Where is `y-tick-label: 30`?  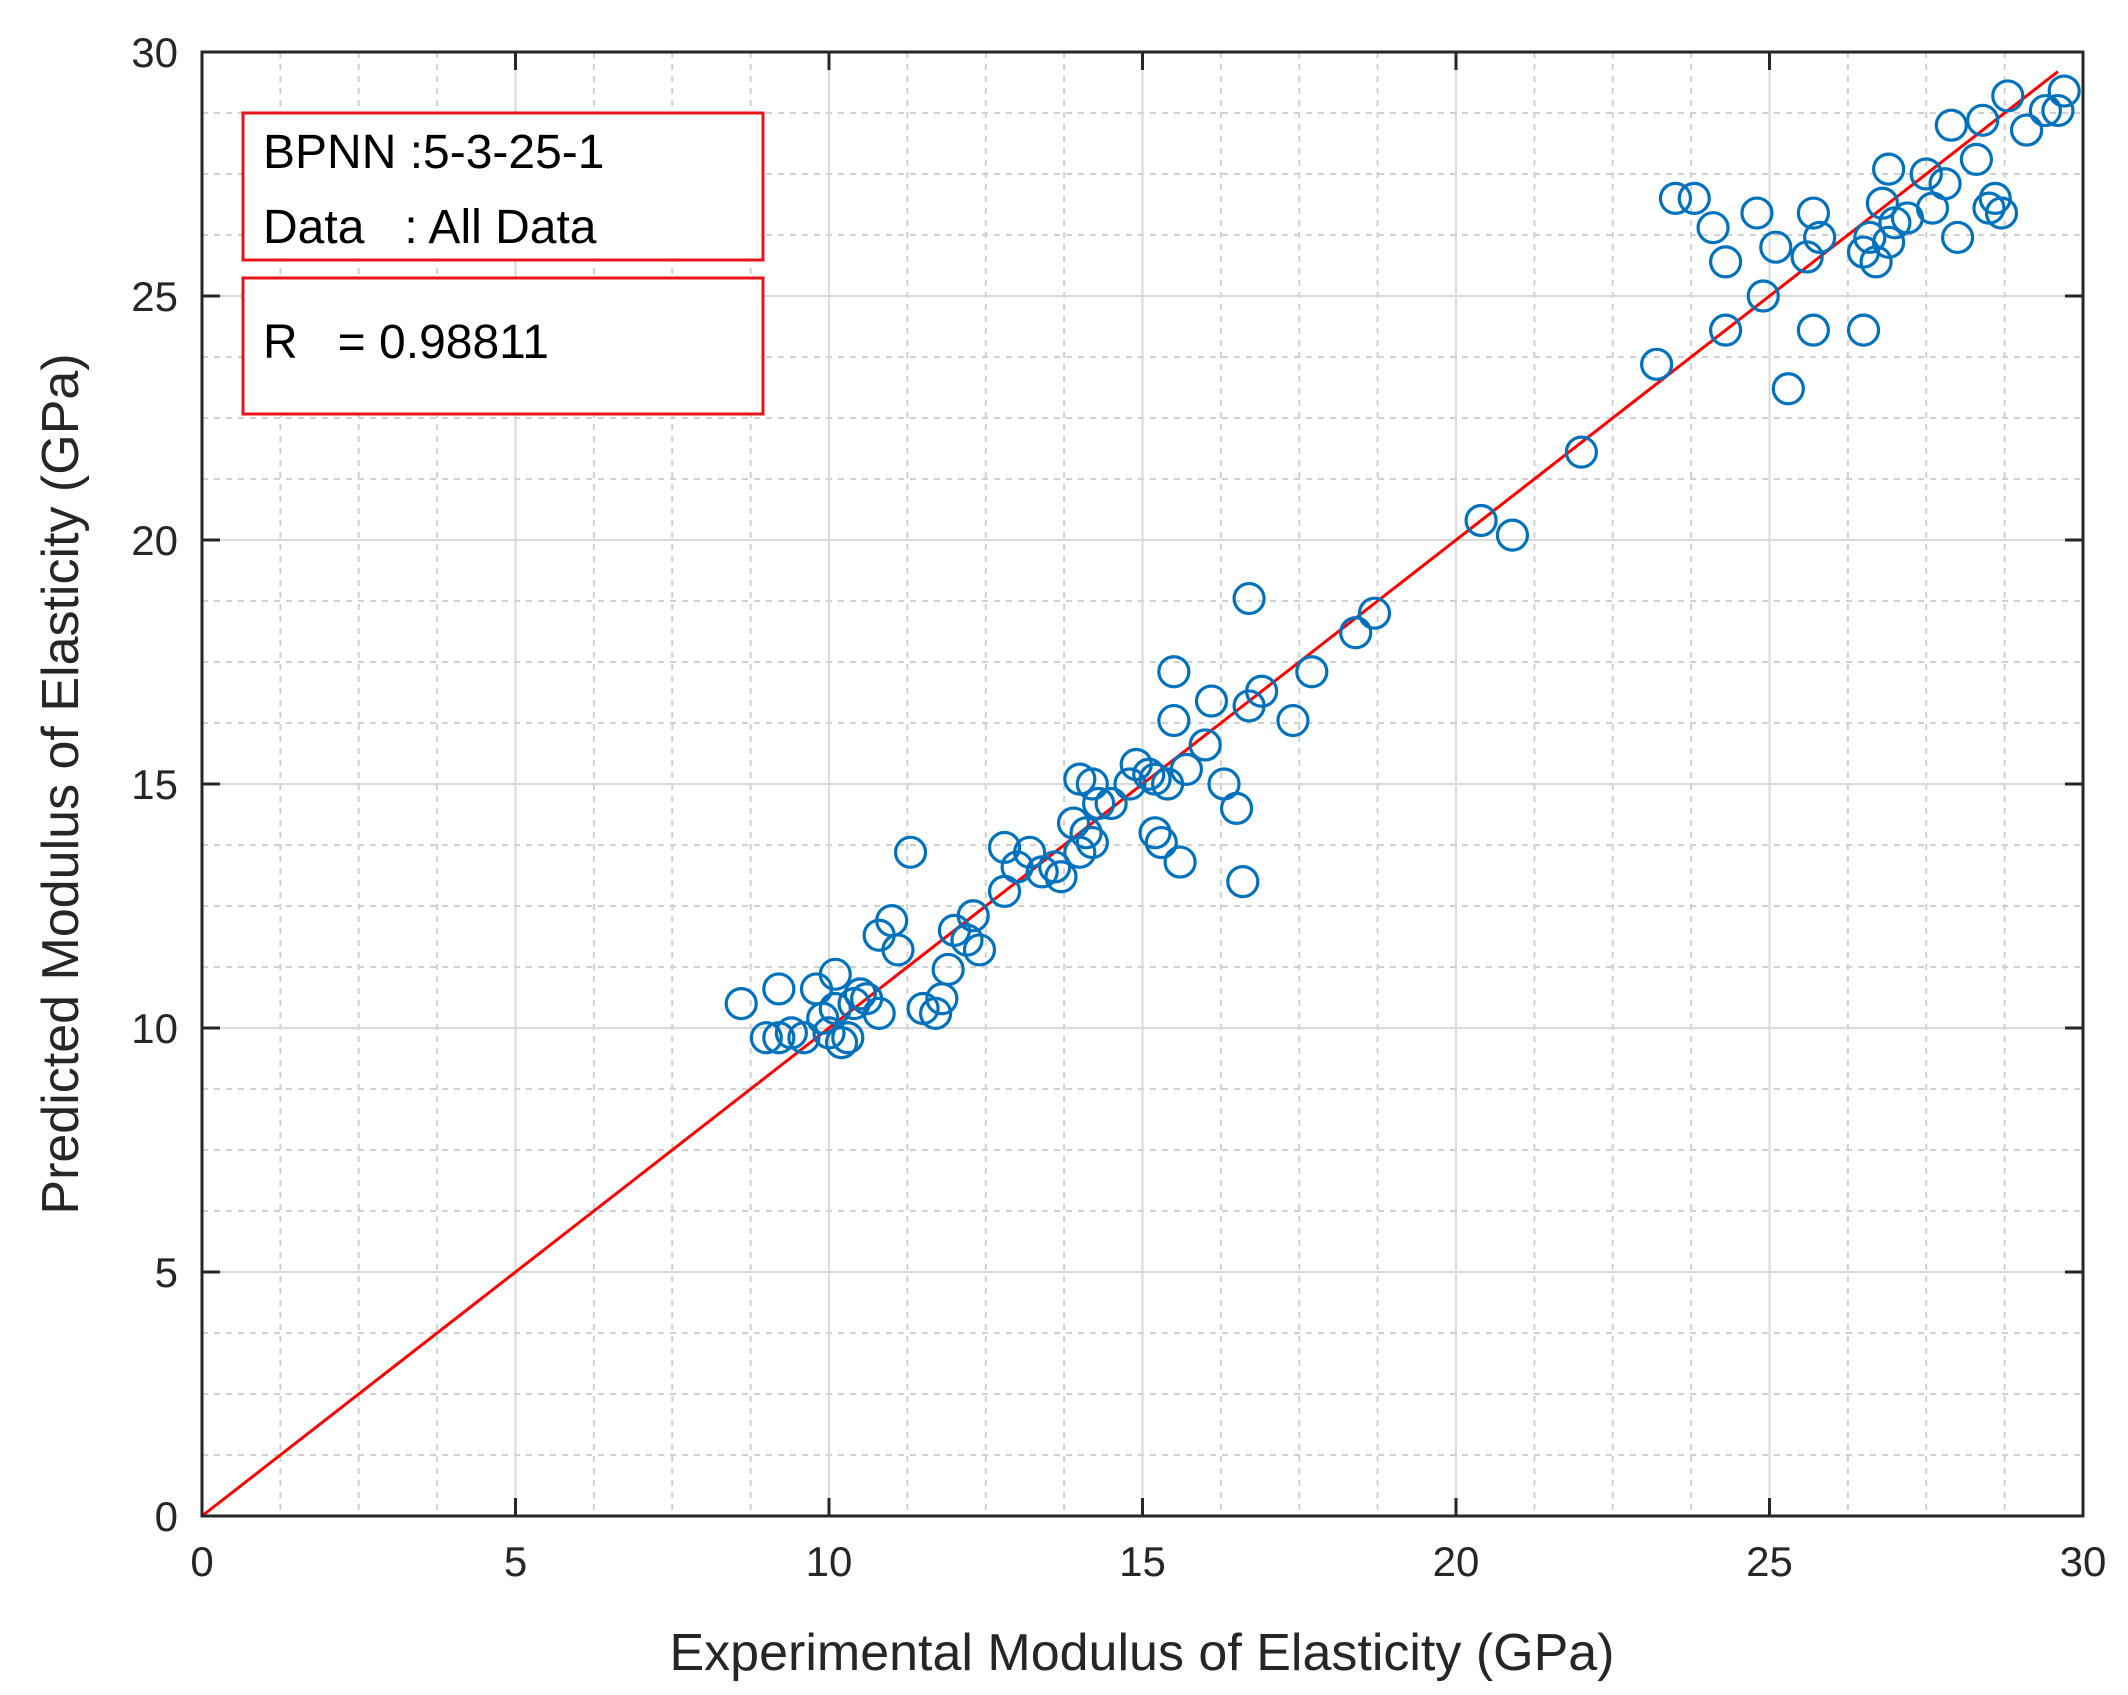
y-tick-label: 30 is located at coordinates (154, 52).